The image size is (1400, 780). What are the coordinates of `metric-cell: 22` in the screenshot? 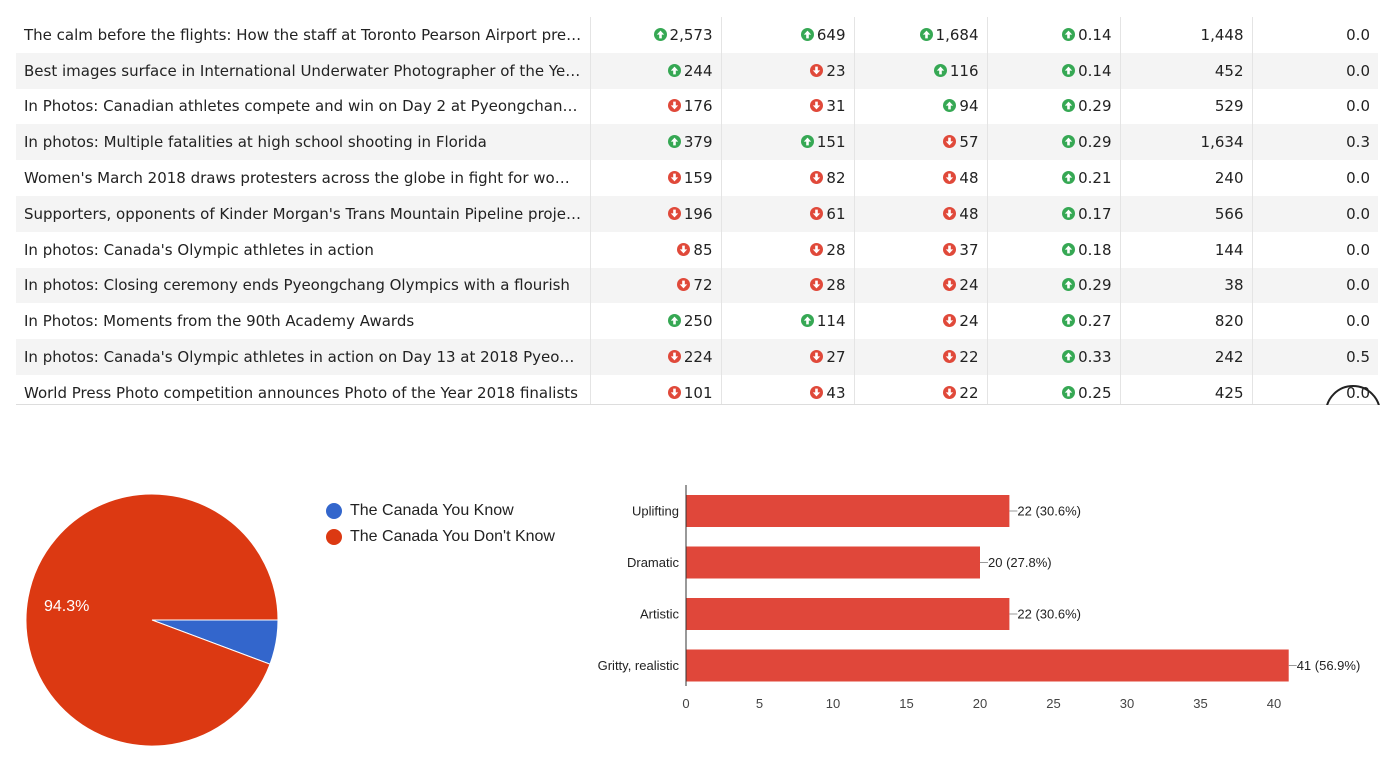 It's located at (921, 357).